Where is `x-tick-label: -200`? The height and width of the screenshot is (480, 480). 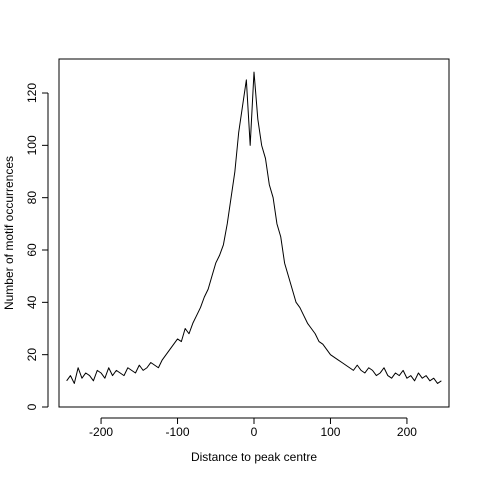 x-tick-label: -200 is located at coordinates (101, 432).